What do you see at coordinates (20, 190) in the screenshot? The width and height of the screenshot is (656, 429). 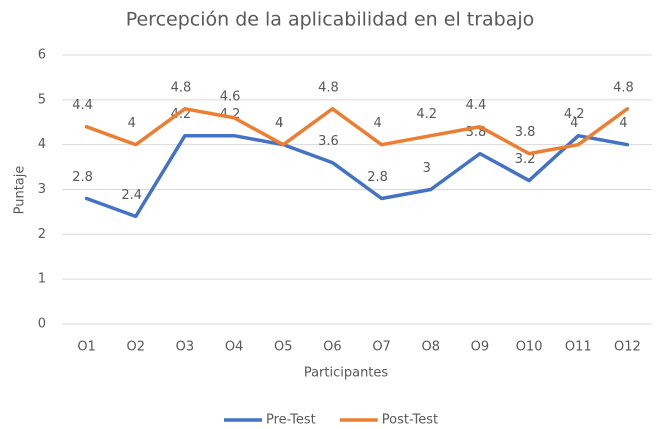 I see `y-axis-label: Puntaje` at bounding box center [20, 190].